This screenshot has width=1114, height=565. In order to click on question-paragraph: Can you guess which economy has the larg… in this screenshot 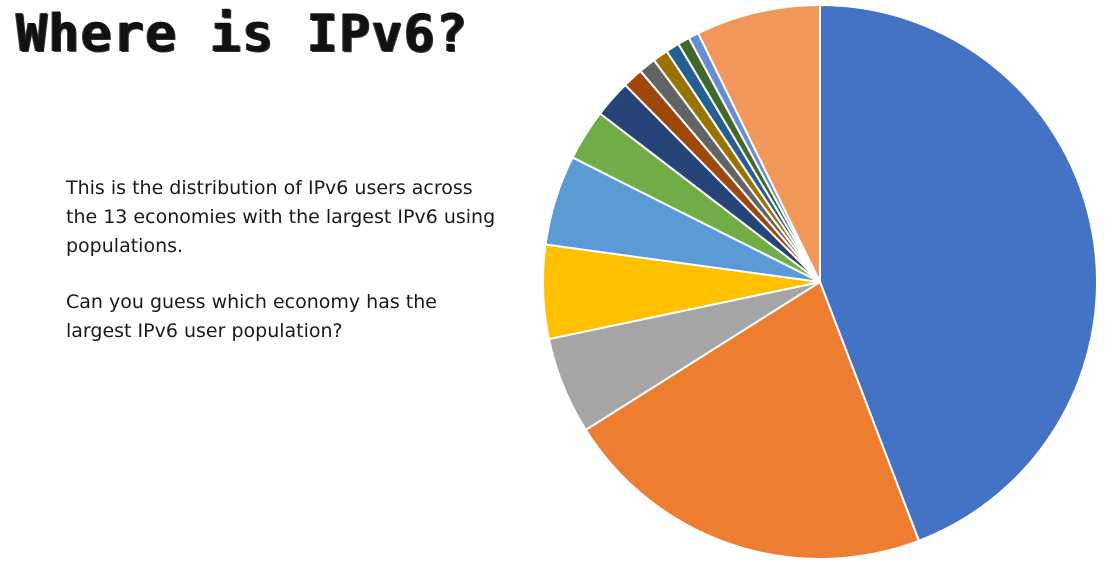, I will do `click(251, 316)`.